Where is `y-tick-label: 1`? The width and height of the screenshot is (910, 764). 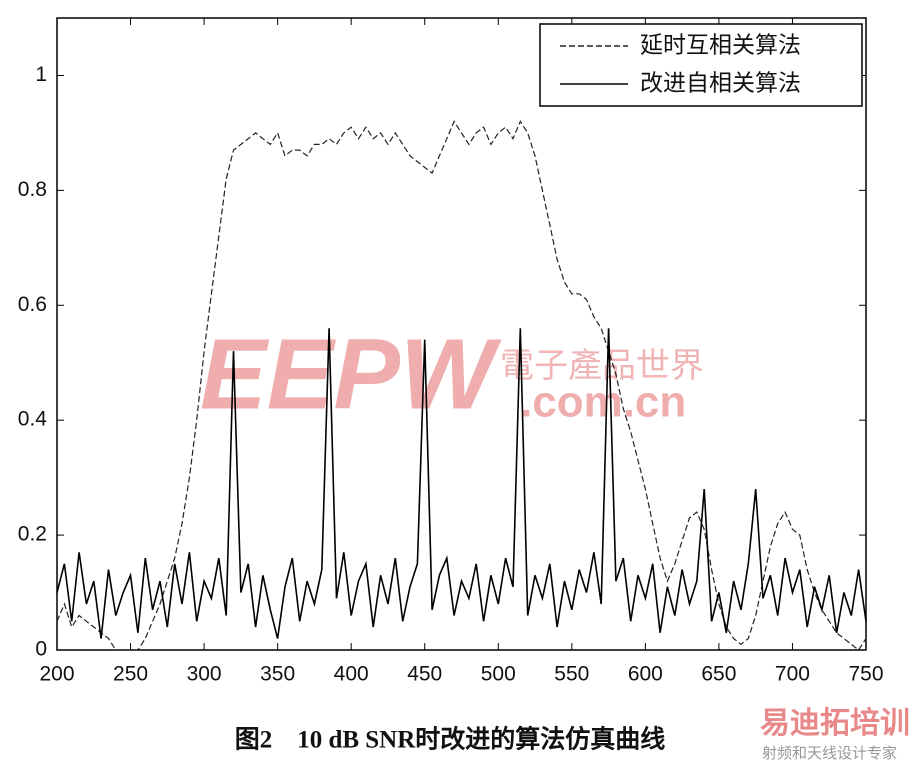
y-tick-label: 1 is located at coordinates (41, 74).